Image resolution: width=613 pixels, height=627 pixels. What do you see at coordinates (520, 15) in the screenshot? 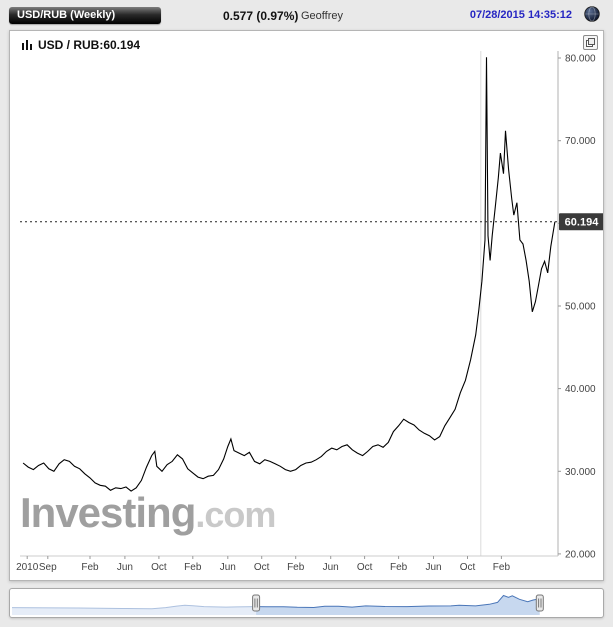
I see `timestamp: 07/28/2015 14:35:12` at bounding box center [520, 15].